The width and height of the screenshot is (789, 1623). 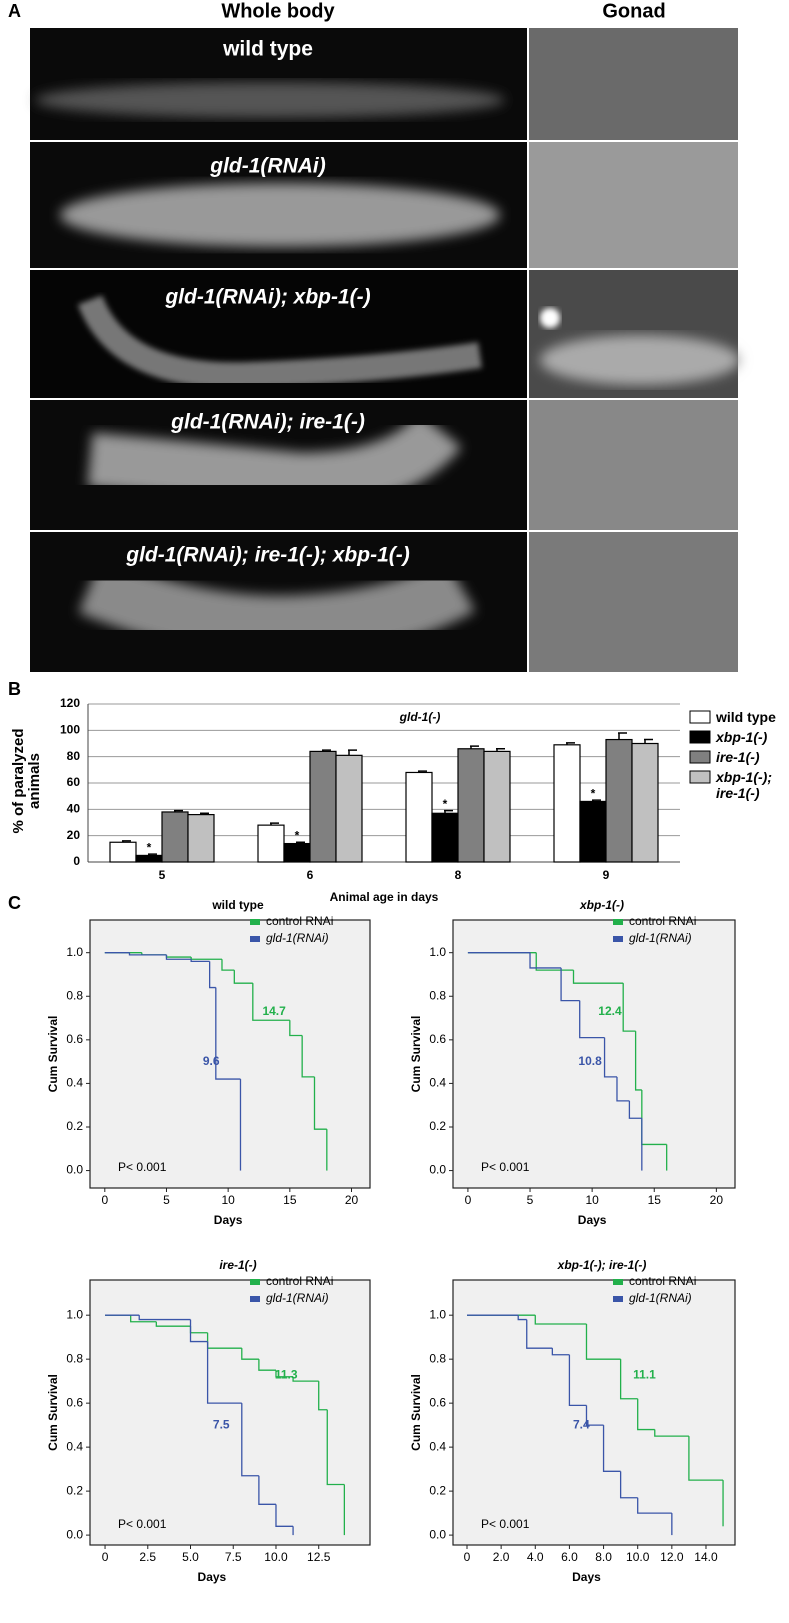 What do you see at coordinates (14, 903) in the screenshot?
I see `panel-label: C` at bounding box center [14, 903].